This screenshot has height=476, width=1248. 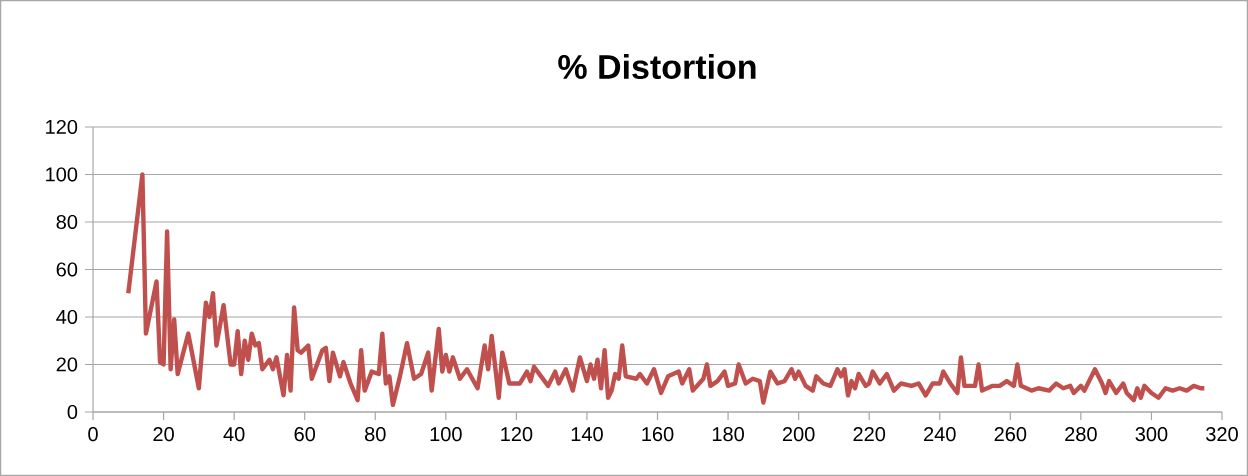 I want to click on x-tick-label: 120, so click(x=517, y=434).